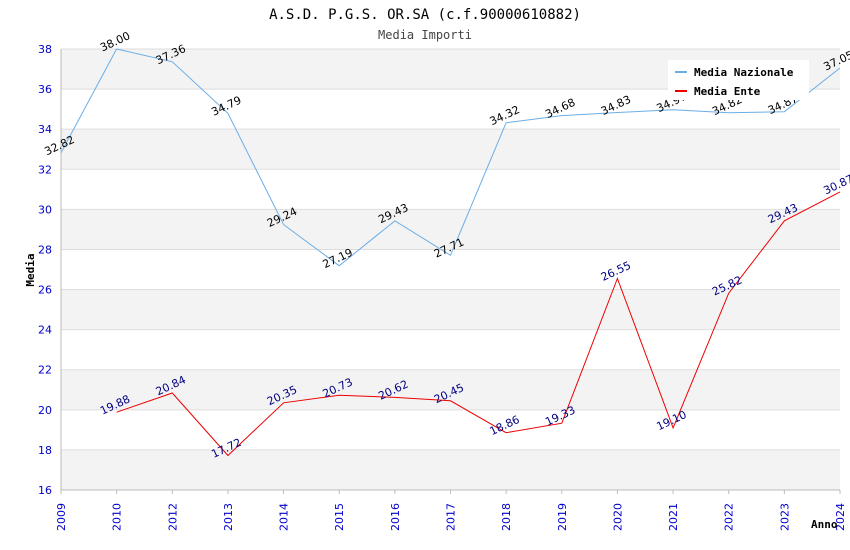  Describe the element at coordinates (45, 410) in the screenshot. I see `y-tick-label: 20` at that location.